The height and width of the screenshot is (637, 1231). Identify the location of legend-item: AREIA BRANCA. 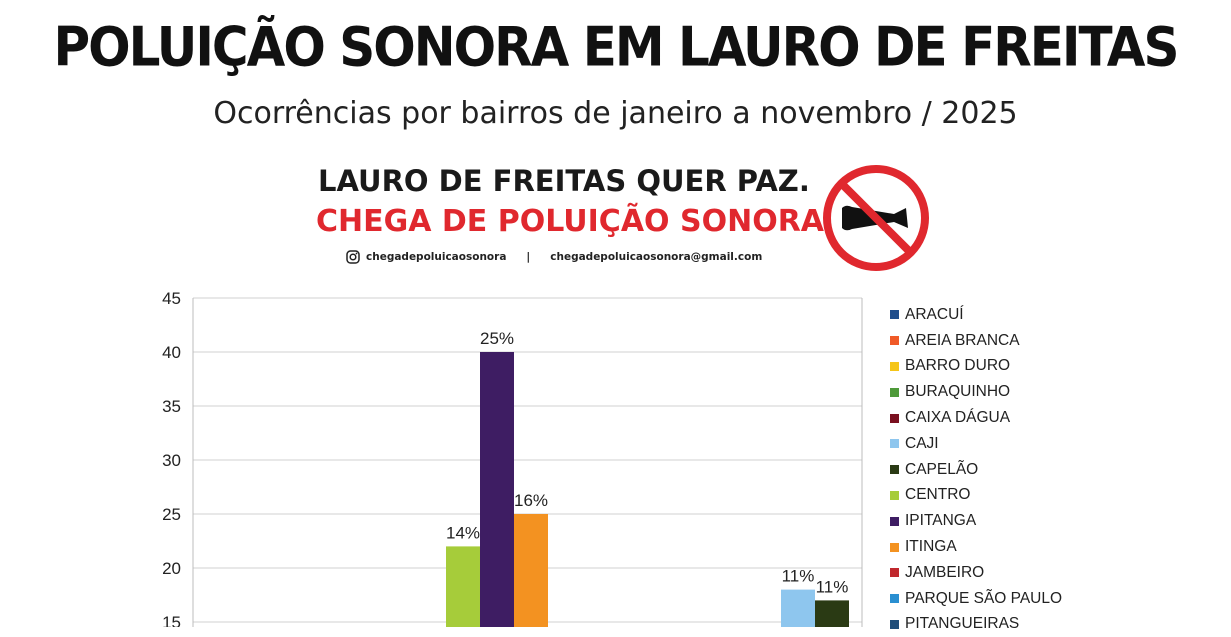
(976, 341).